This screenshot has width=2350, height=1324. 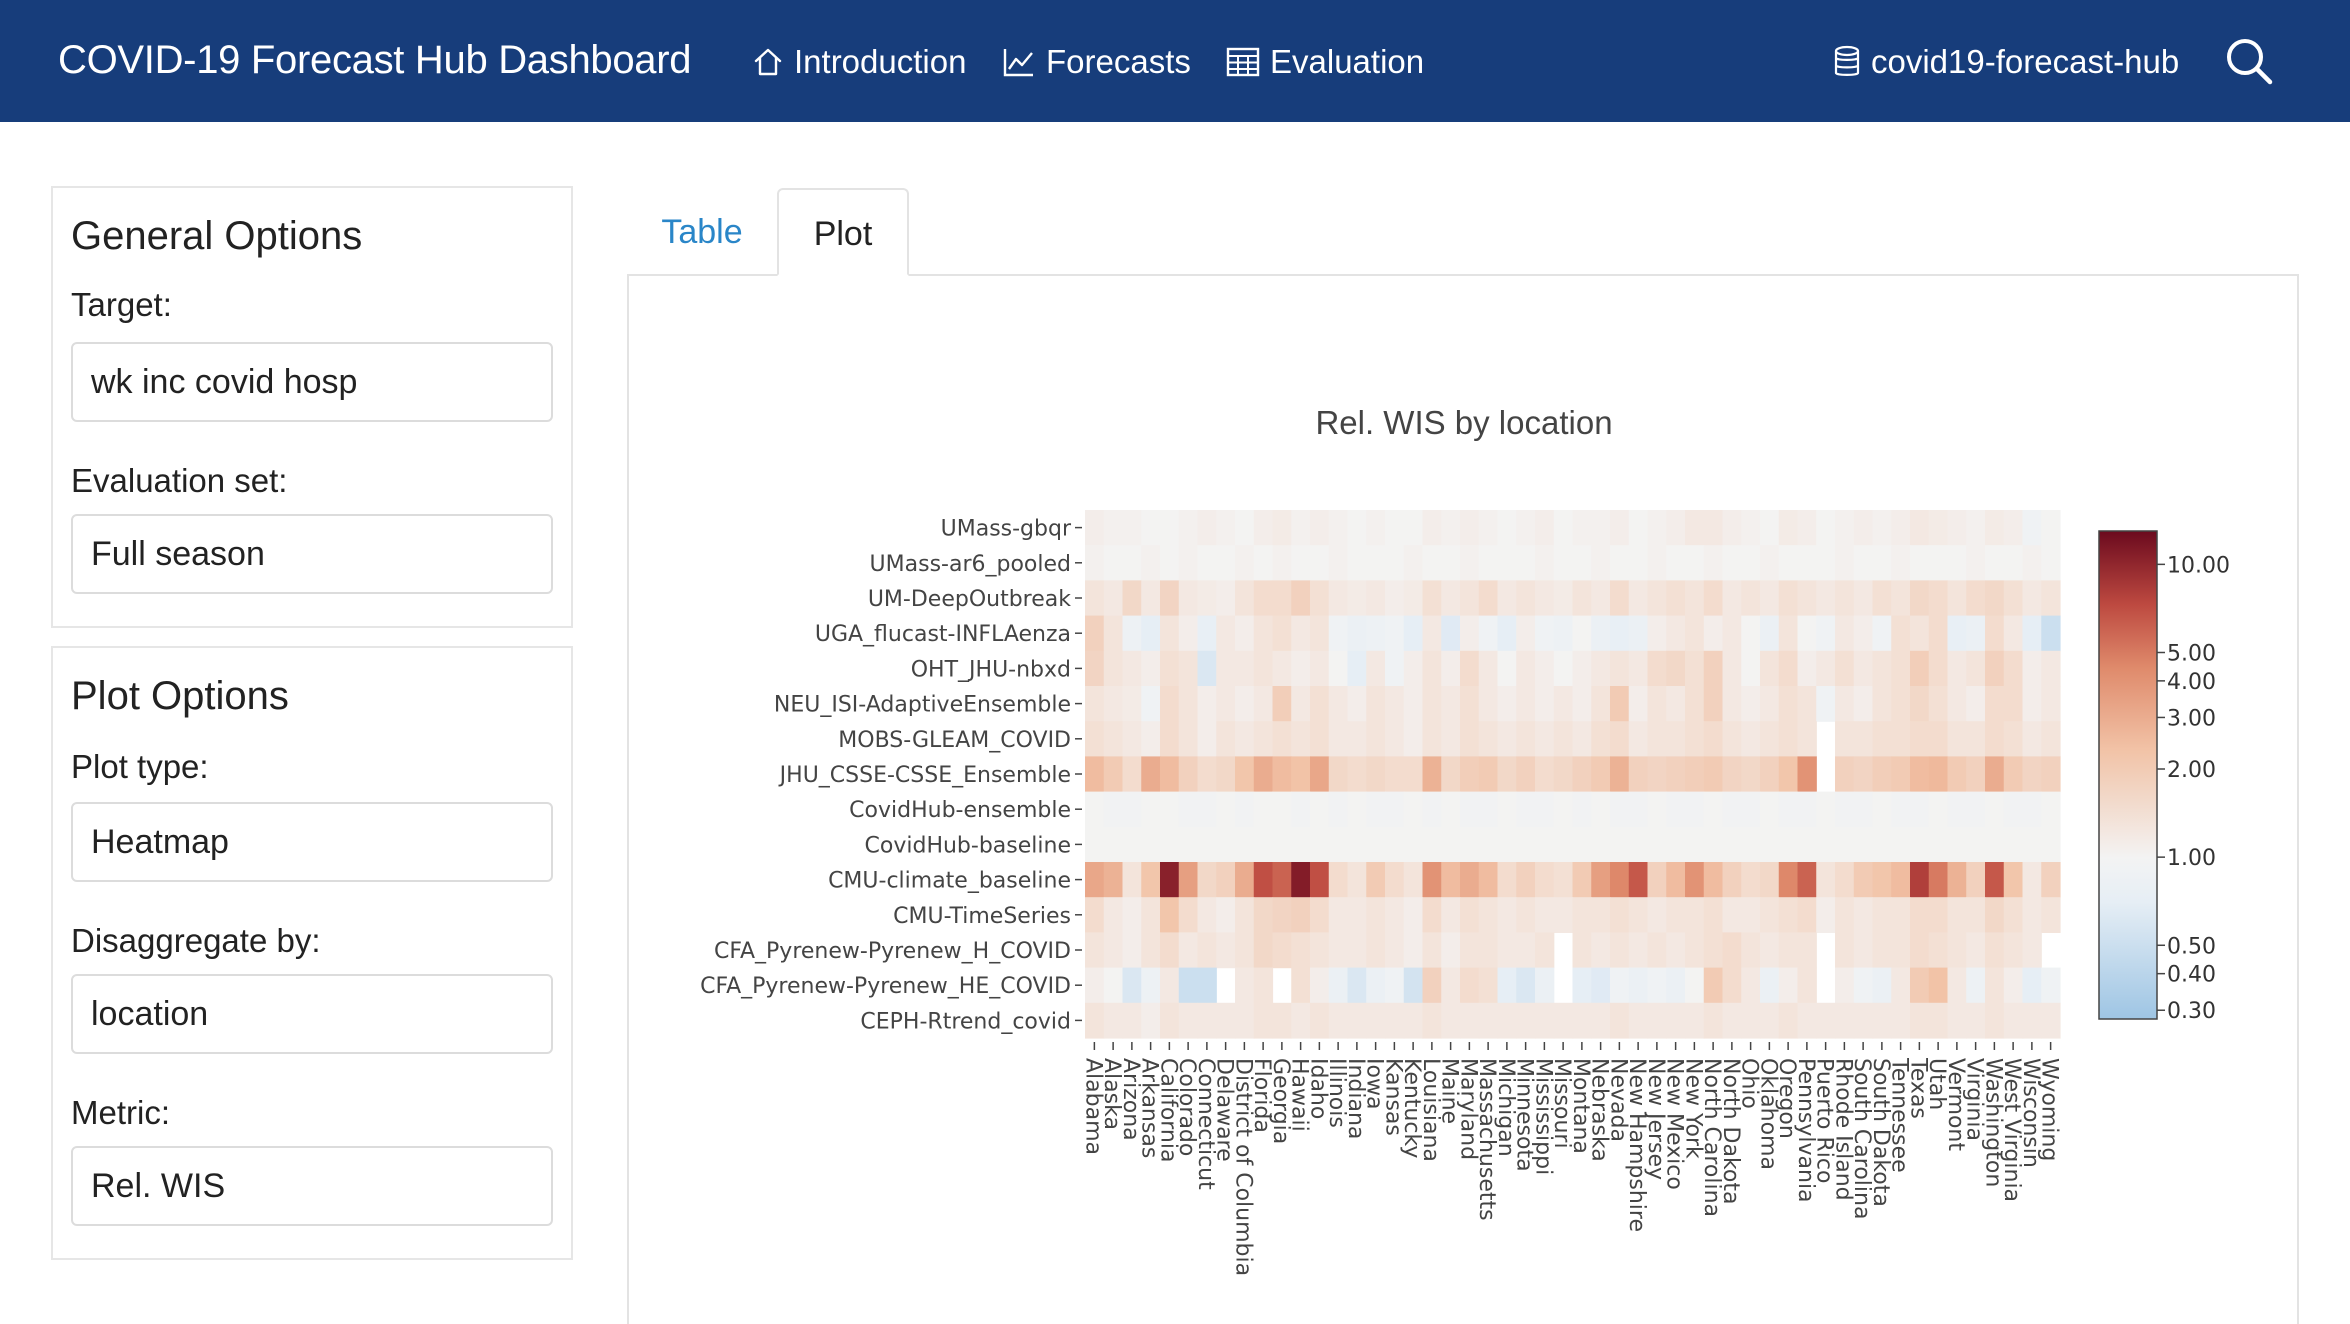 What do you see at coordinates (312, 382) in the screenshot?
I see `target-select: wk inc covid hosp` at bounding box center [312, 382].